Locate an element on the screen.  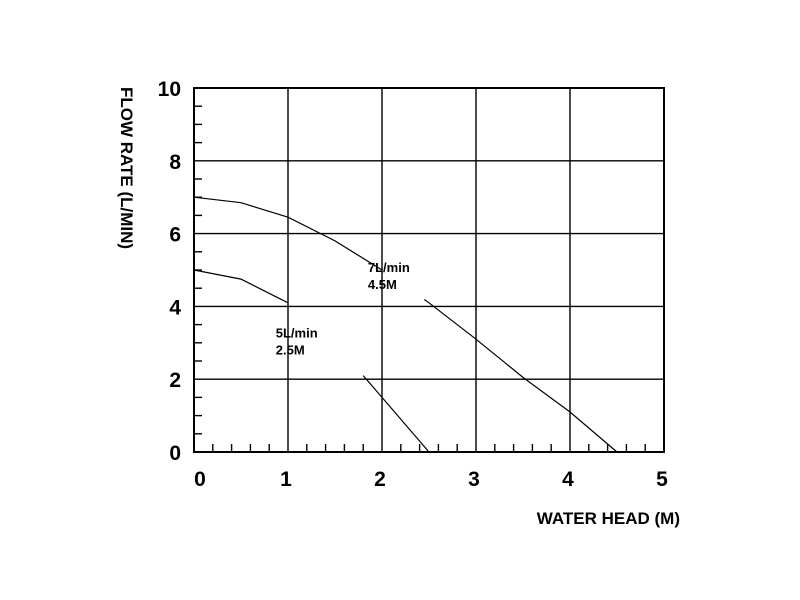
x-tick-label: 1 is located at coordinates (286, 479).